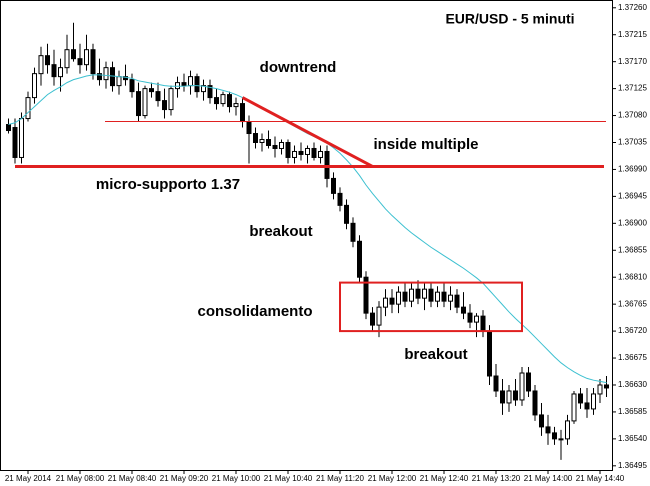  What do you see at coordinates (548, 478) in the screenshot?
I see `x-tick-label: 21 May 14:00` at bounding box center [548, 478].